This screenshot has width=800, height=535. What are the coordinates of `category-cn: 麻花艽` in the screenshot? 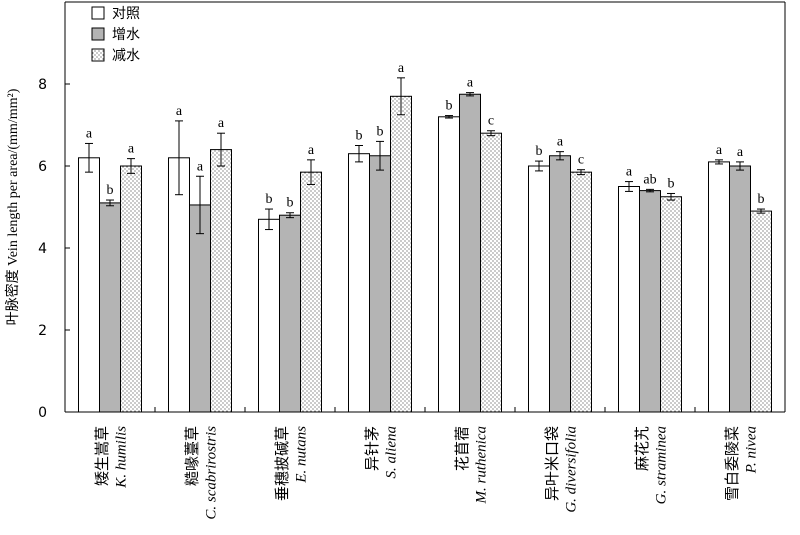 It's located at (642, 448).